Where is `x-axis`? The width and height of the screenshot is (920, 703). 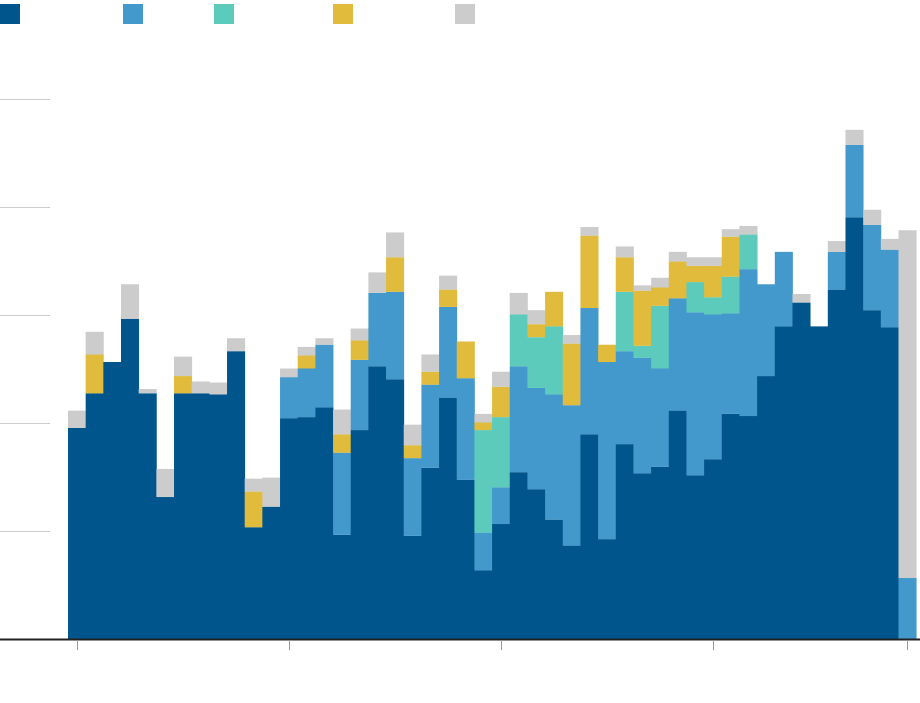
x-axis is located at coordinates (460, 644).